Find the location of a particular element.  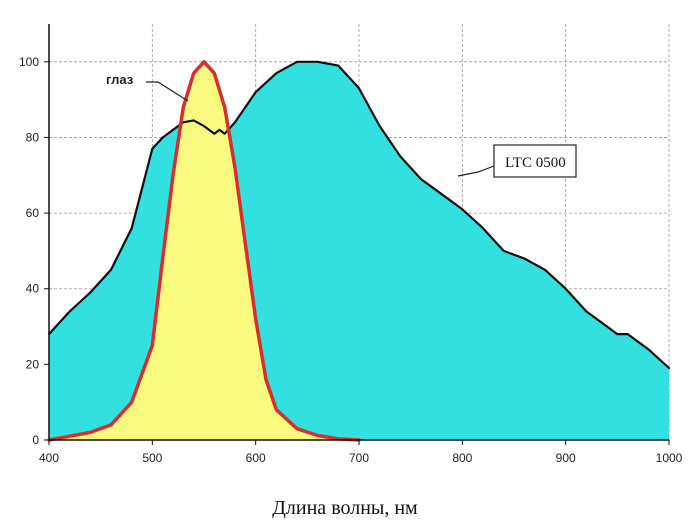

ltc-annotation-box is located at coordinates (535, 161).